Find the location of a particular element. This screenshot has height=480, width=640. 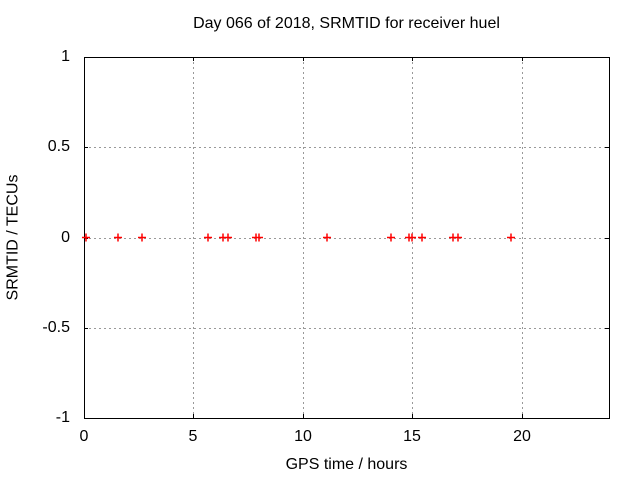

y-tick-label: 0.5 is located at coordinates (58, 146).